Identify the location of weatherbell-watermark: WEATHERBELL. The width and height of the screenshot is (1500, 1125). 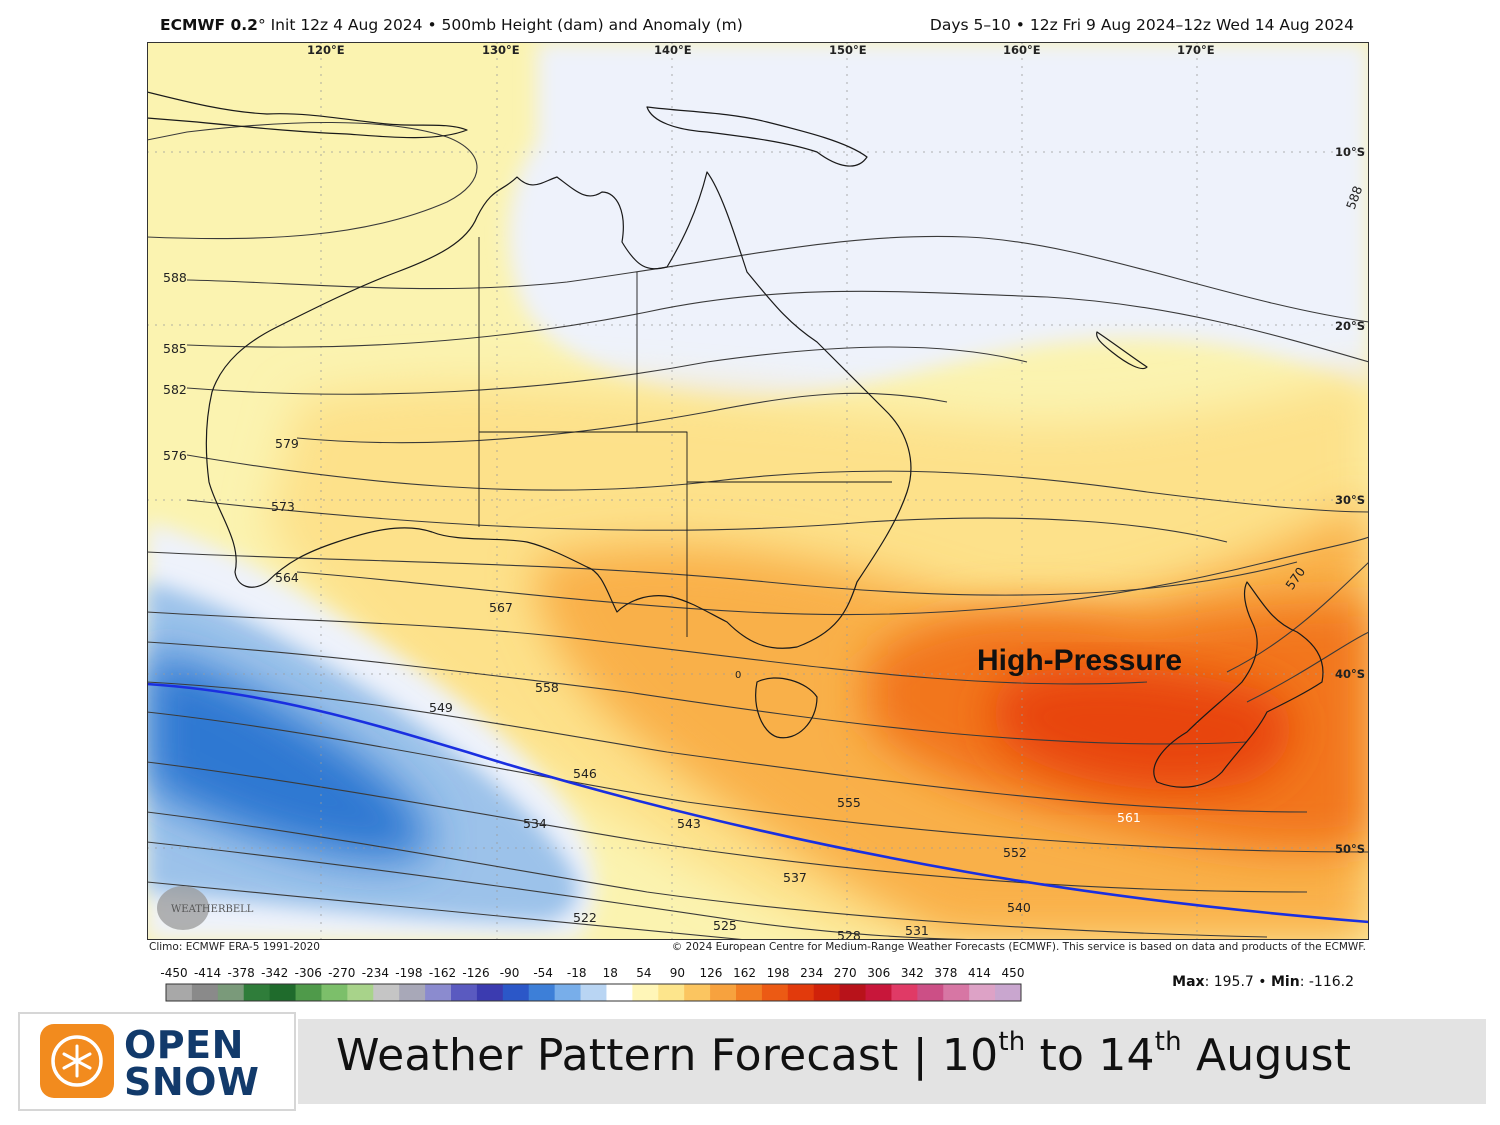
(205, 908).